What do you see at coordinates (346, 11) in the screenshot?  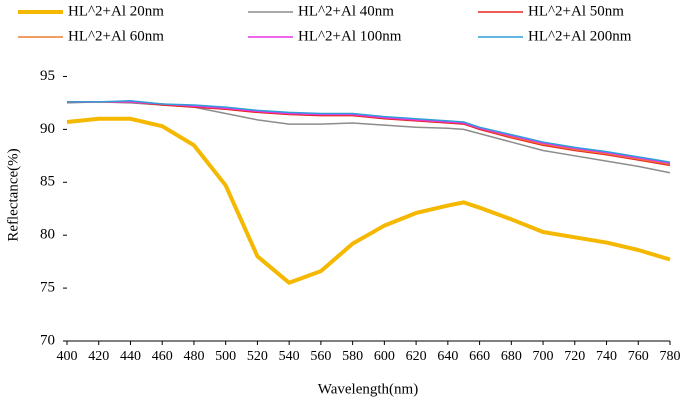 I see `legend-label: HL^2+Al 40nm` at bounding box center [346, 11].